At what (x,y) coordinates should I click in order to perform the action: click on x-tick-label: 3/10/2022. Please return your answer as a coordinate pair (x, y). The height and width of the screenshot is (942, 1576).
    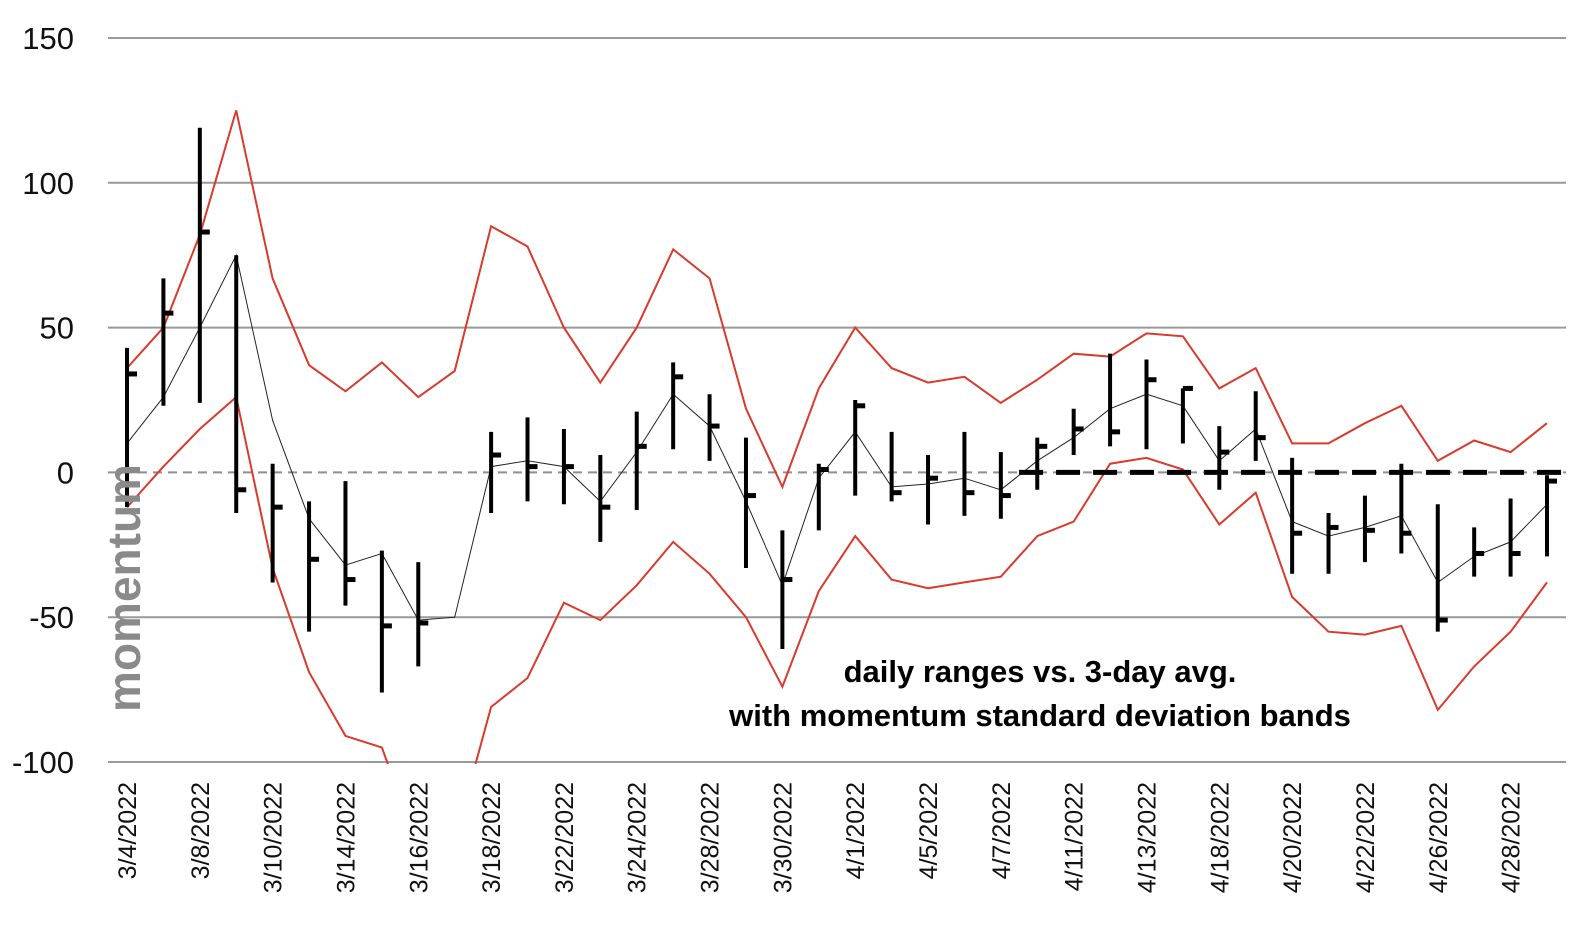
    Looking at the image, I should click on (274, 837).